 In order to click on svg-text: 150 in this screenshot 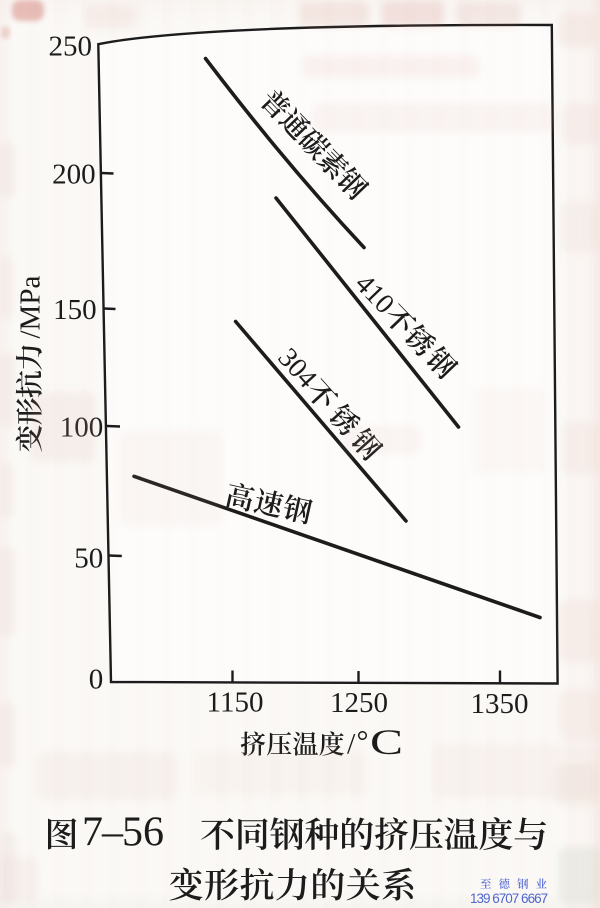, I will do `click(75, 310)`.